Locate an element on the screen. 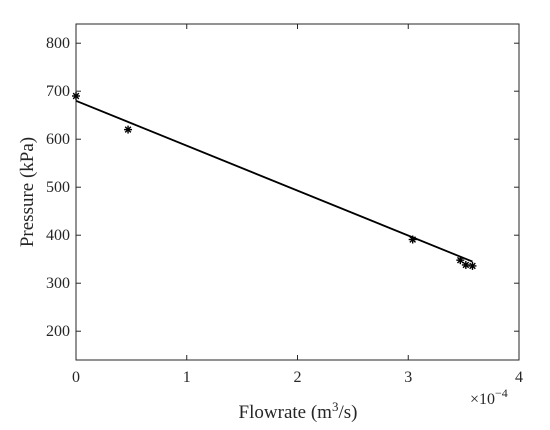  x-axis-label-tail: /s) is located at coordinates (347, 412).